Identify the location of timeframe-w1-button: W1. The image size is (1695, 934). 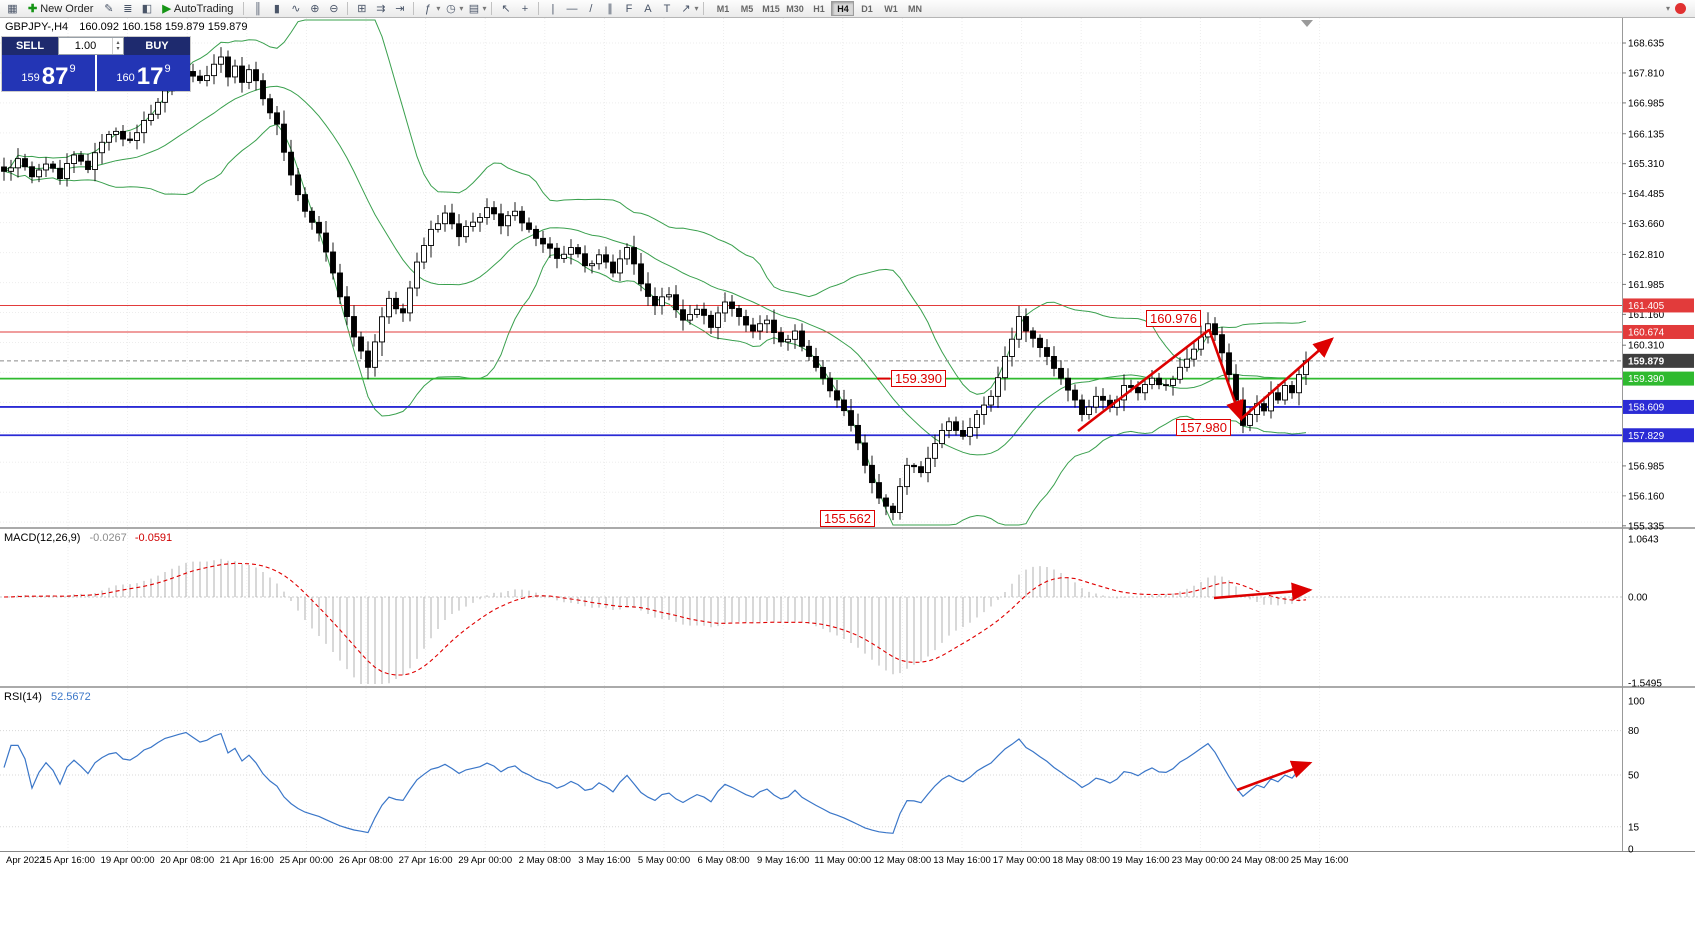
(891, 8).